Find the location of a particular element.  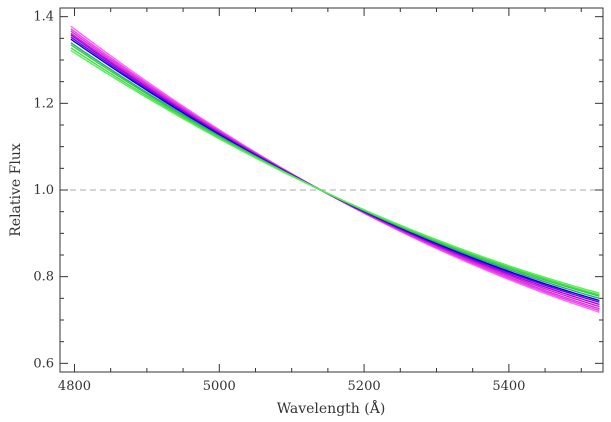

y-tick-label: 0.6 is located at coordinates (43, 363).